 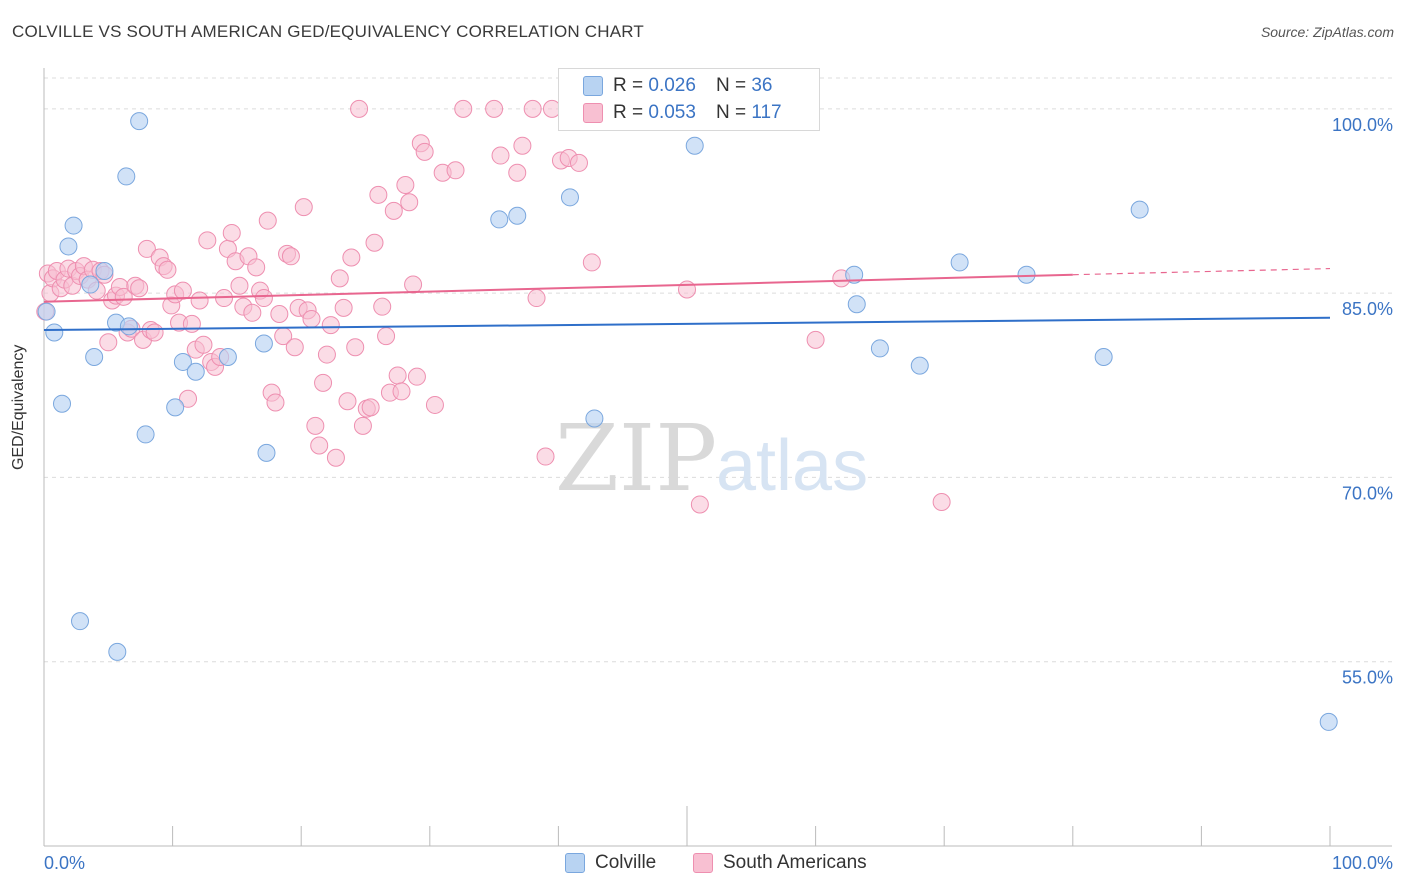 What do you see at coordinates (1367, 309) in the screenshot?
I see `y-tick-label: 85.0%` at bounding box center [1367, 309].